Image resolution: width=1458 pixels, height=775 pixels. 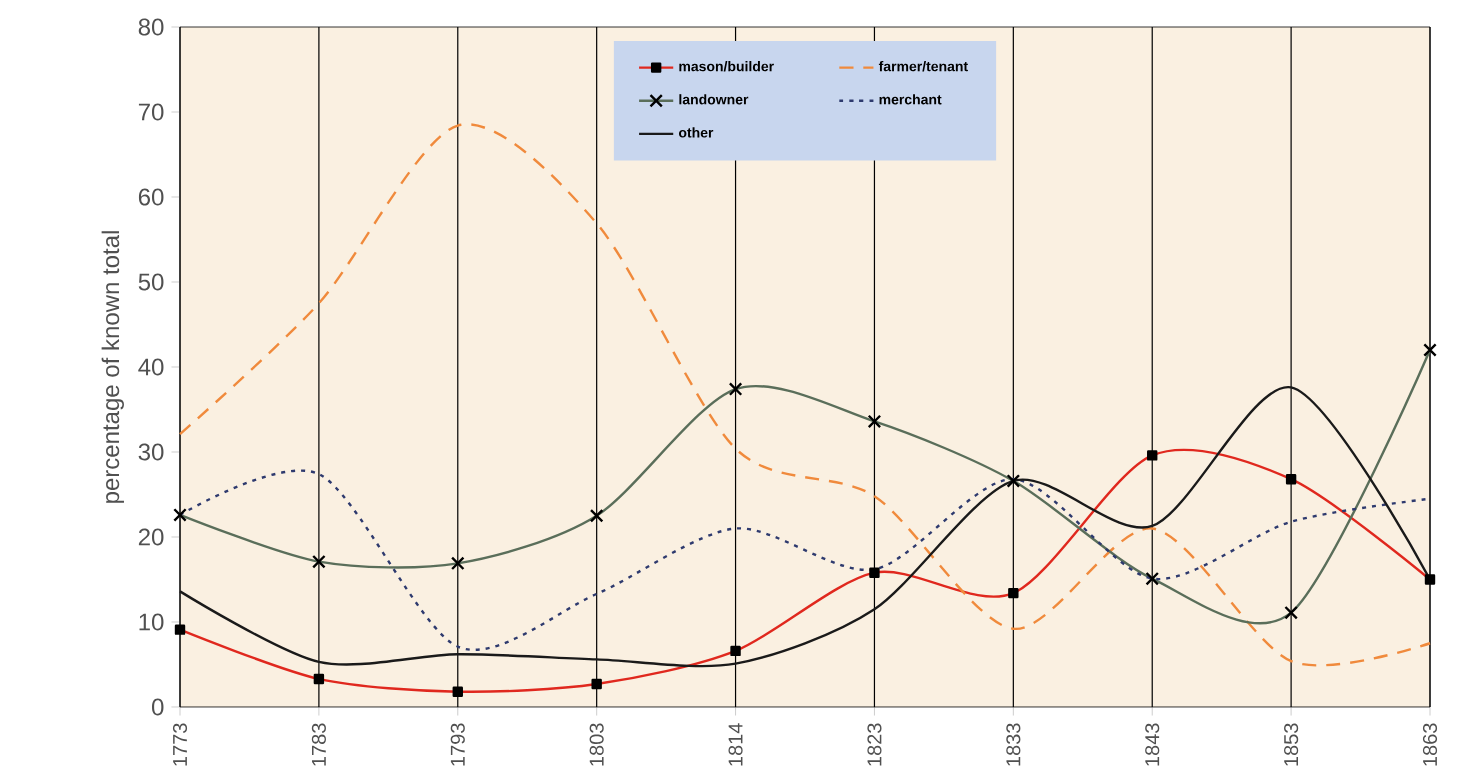 I want to click on y-tick-label: 80, so click(x=151, y=27).